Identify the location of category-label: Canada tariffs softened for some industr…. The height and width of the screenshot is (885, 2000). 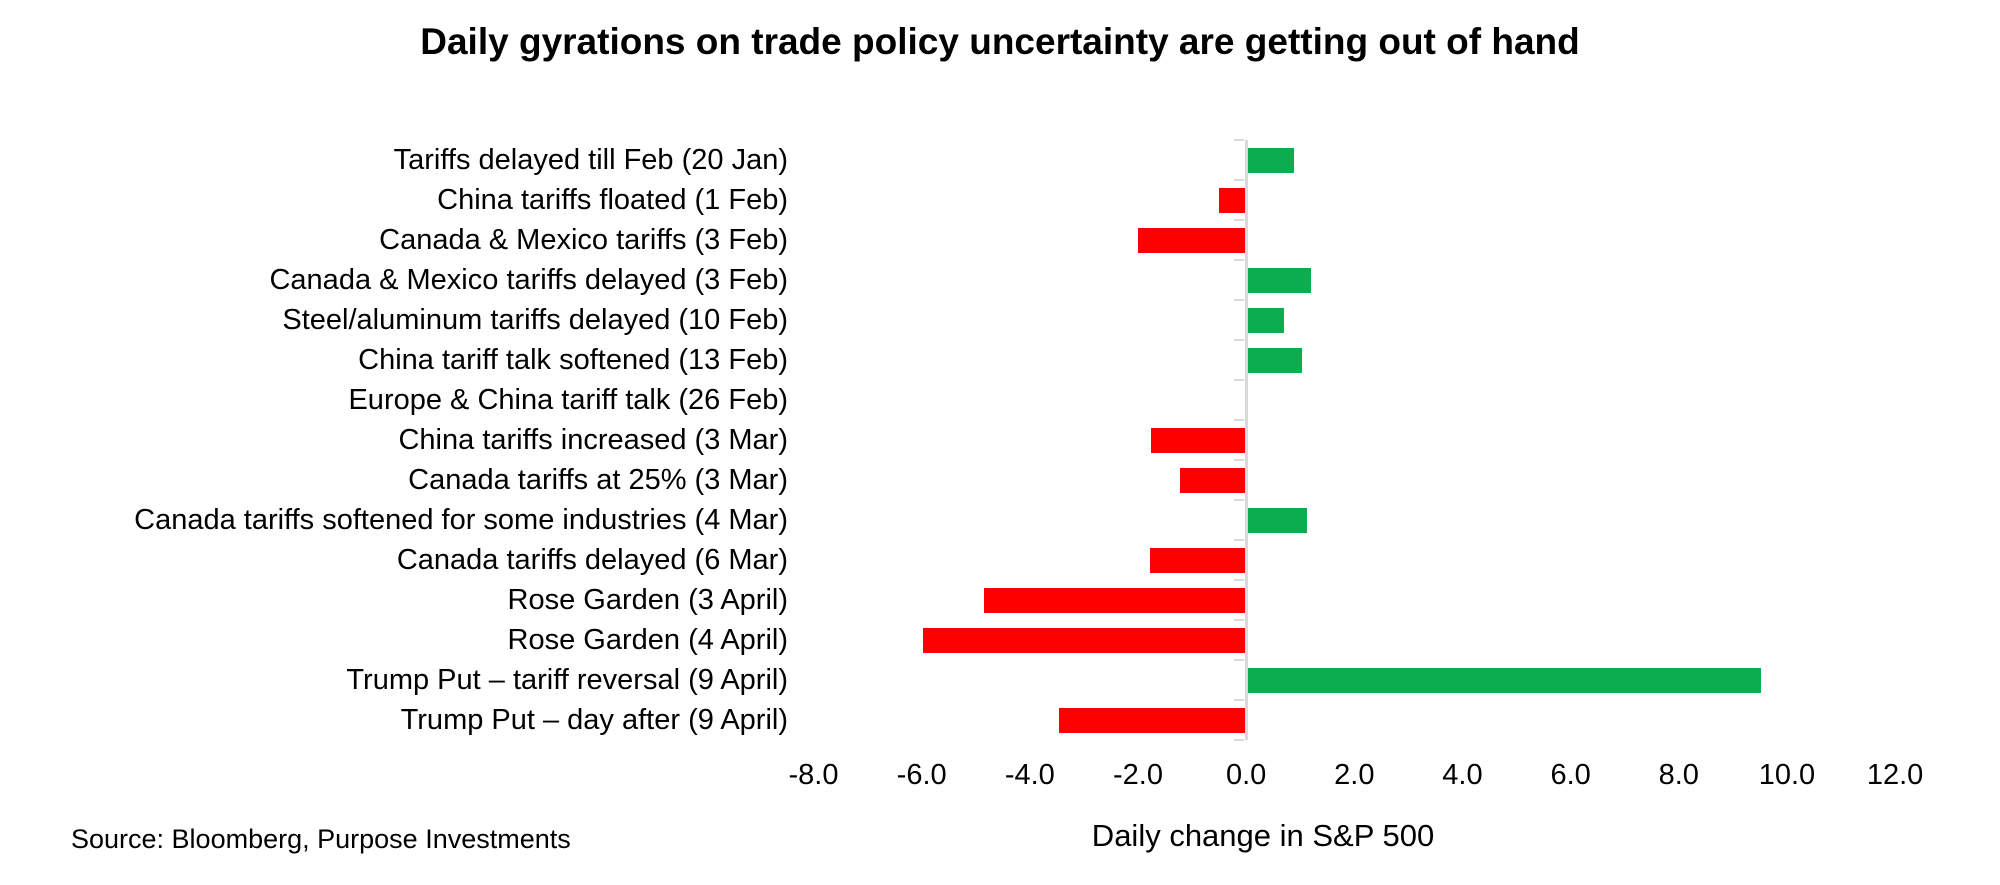
(461, 520).